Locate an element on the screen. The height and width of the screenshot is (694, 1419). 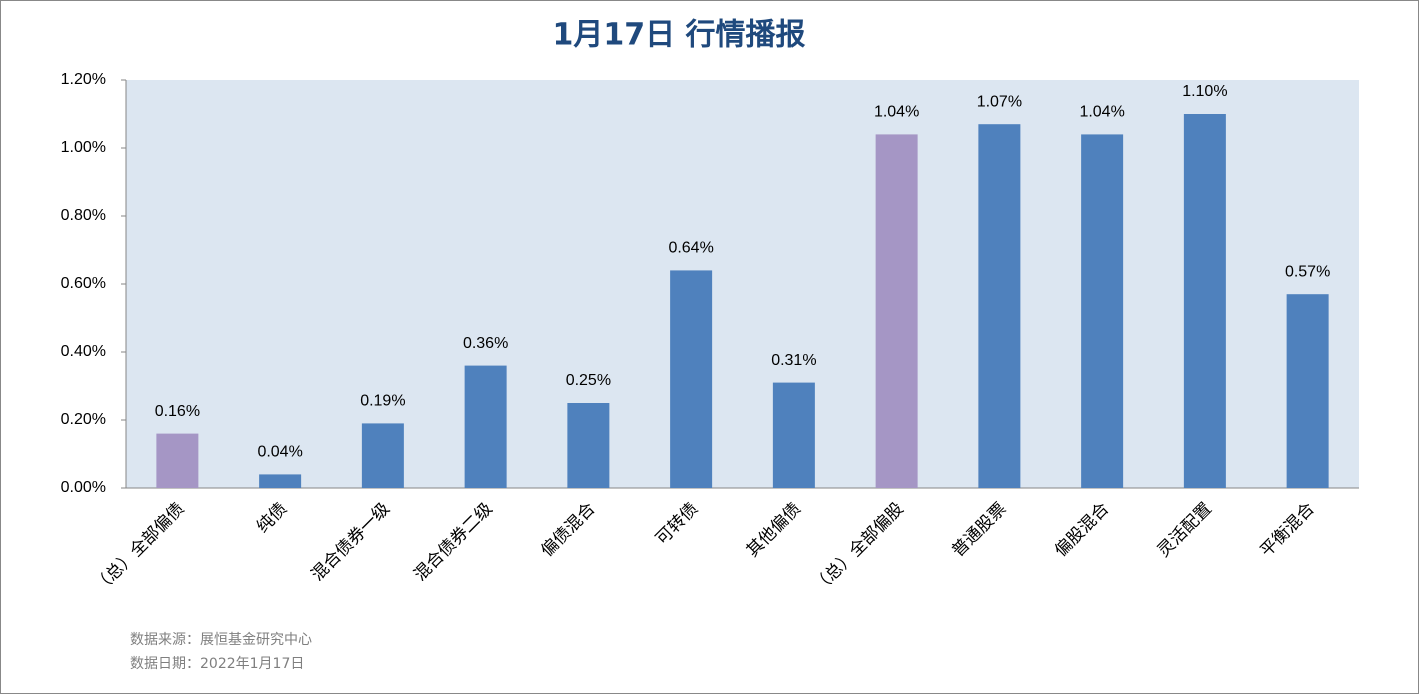
value-label: 0.25% is located at coordinates (588, 380).